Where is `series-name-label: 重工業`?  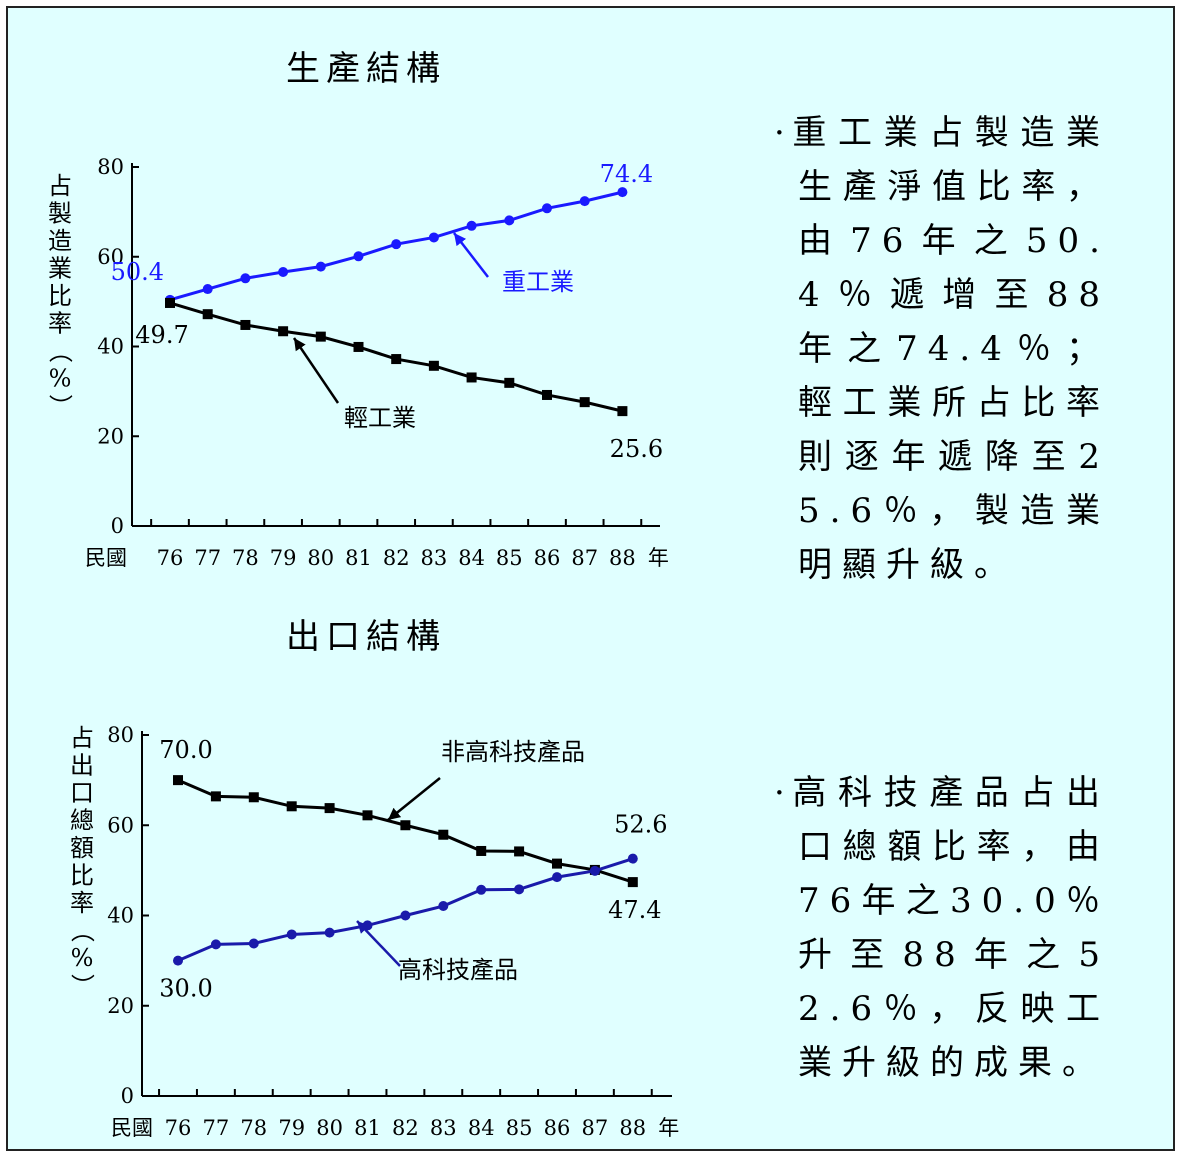 series-name-label: 重工業 is located at coordinates (538, 282).